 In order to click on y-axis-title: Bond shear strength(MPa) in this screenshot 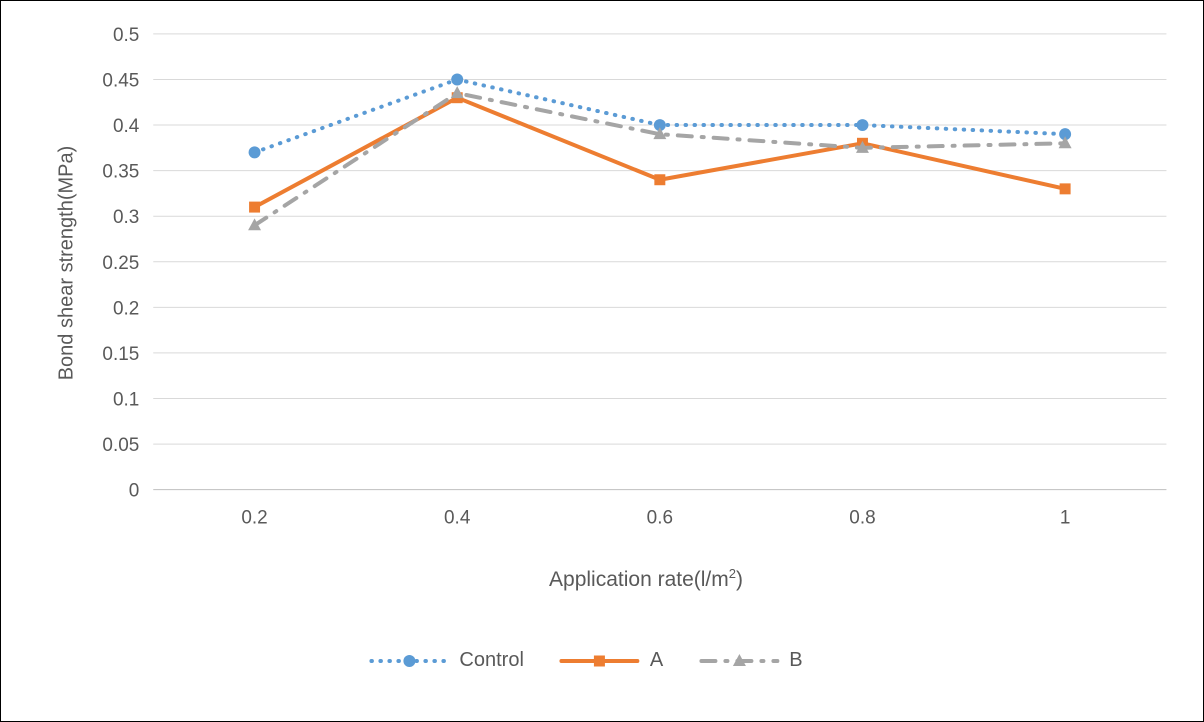, I will do `click(67, 263)`.